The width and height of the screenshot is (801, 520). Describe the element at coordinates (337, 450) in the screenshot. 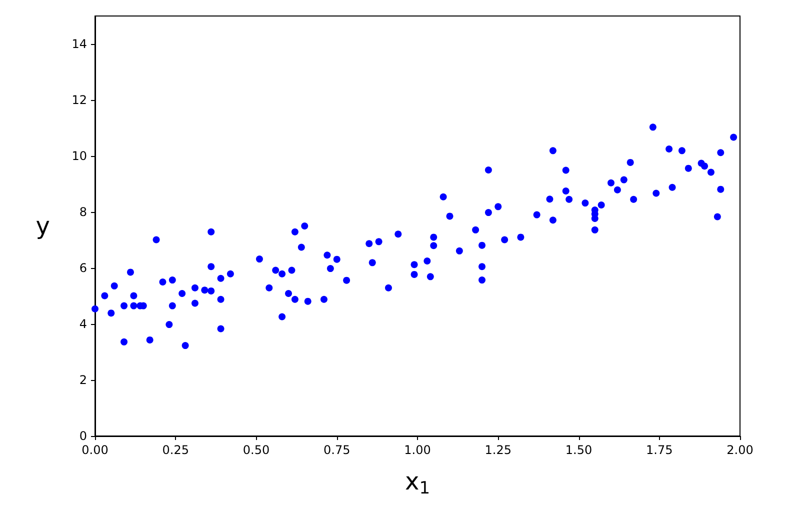

I see `x-tick-label: 0.75` at that location.